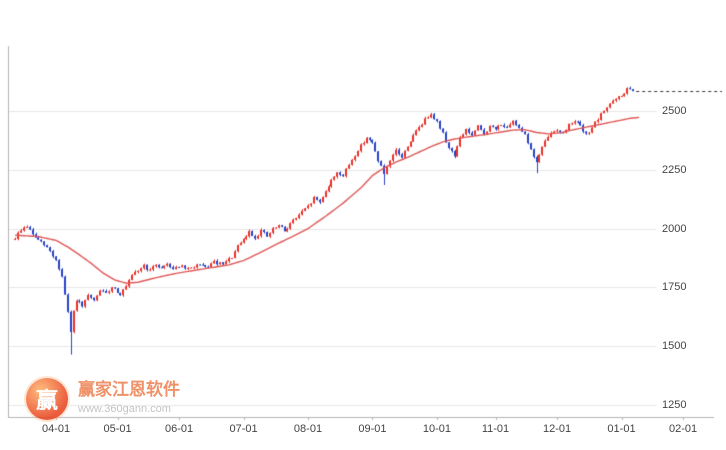  Describe the element at coordinates (674, 287) in the screenshot. I see `y-axis-label: 1750` at that location.